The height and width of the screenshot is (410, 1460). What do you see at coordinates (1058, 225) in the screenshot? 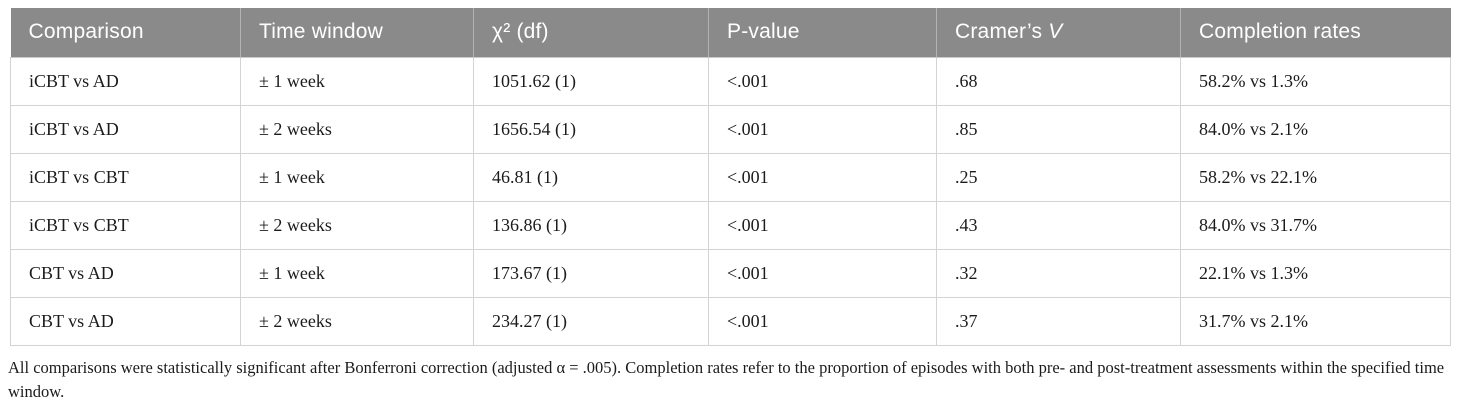
I see `cell-cramers-v: .43` at bounding box center [1058, 225].